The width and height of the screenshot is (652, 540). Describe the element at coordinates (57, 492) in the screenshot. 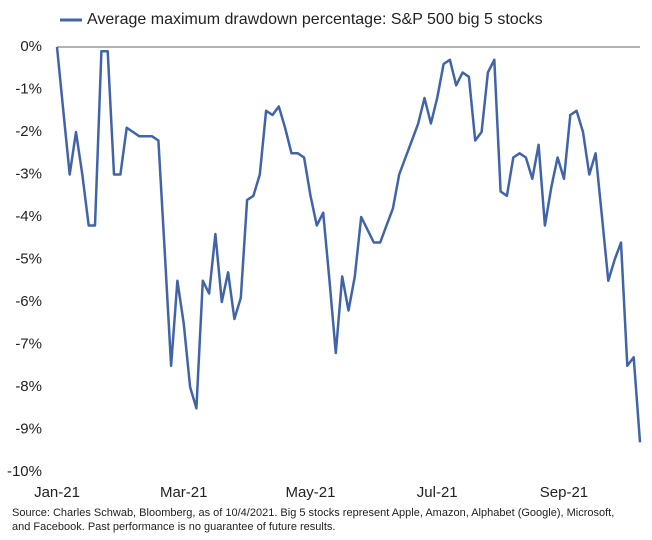

I see `x-tick-label: Jan-21` at that location.